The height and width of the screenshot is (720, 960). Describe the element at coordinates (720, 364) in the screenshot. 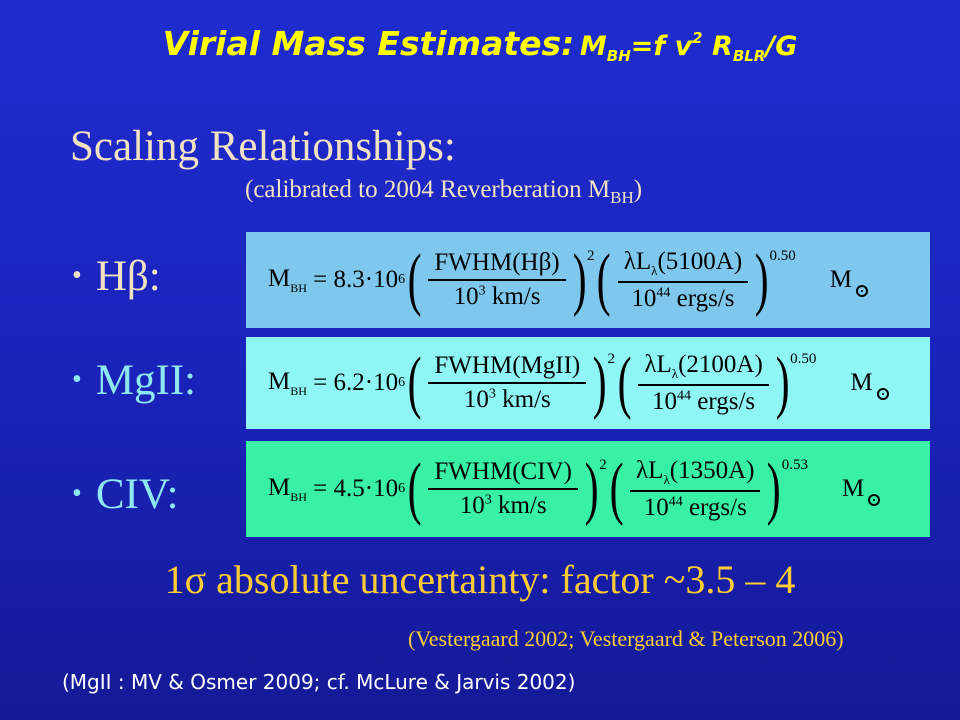

I see `lum-wavelength: (2100A)` at that location.